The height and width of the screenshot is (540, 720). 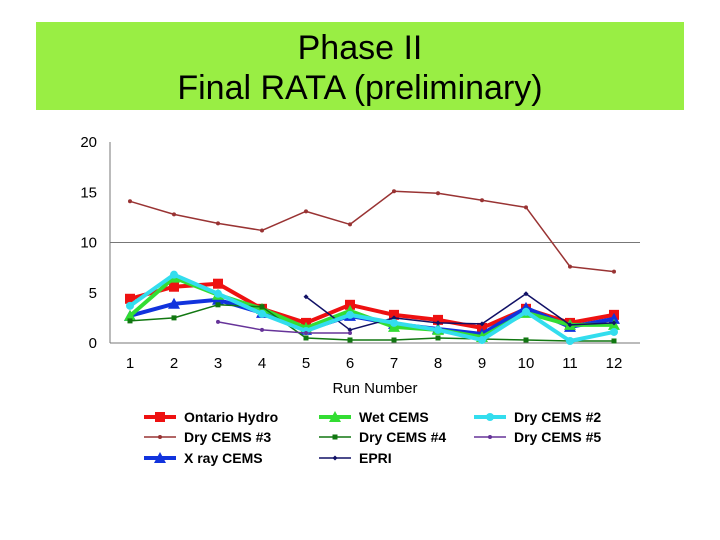 I want to click on title-banner: Phase II Final RATA (preliminary), so click(x=360, y=66).